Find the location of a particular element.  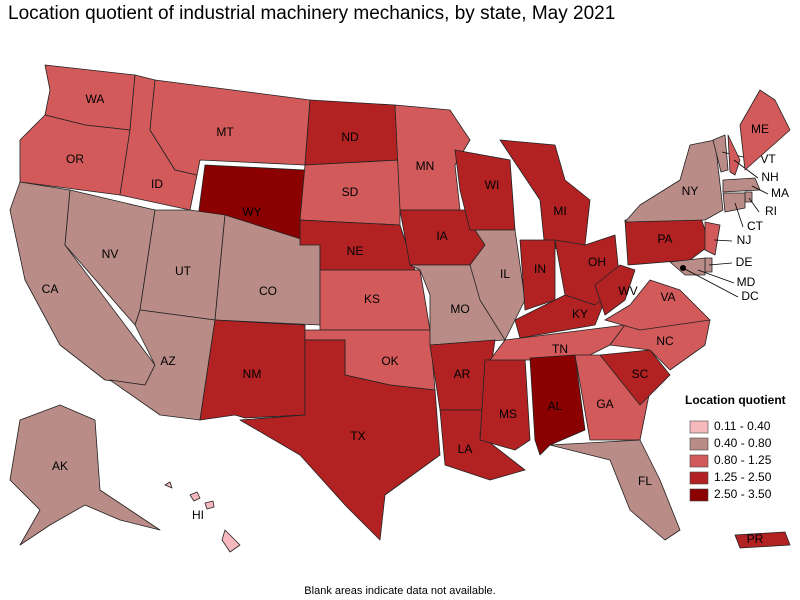

state-label: IL is located at coordinates (505, 274).